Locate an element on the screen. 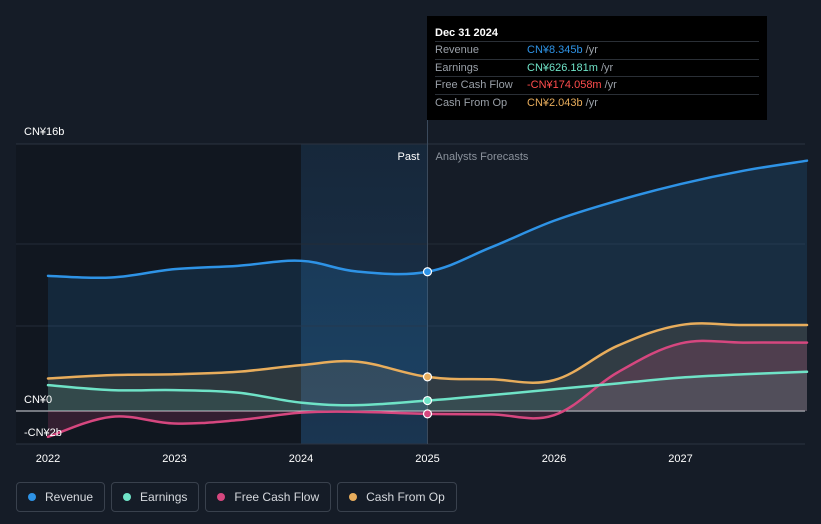  tooltip-label: Revenue is located at coordinates (457, 50).